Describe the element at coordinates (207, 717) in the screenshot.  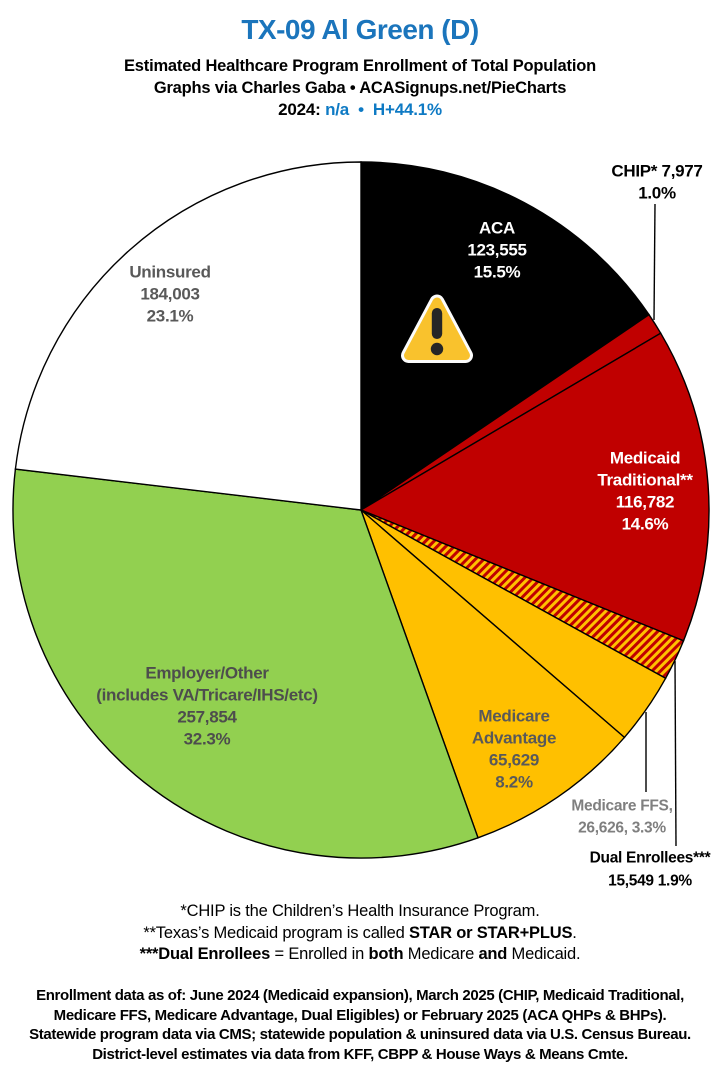
I see `slice-label-employer-other: 257,854` at that location.